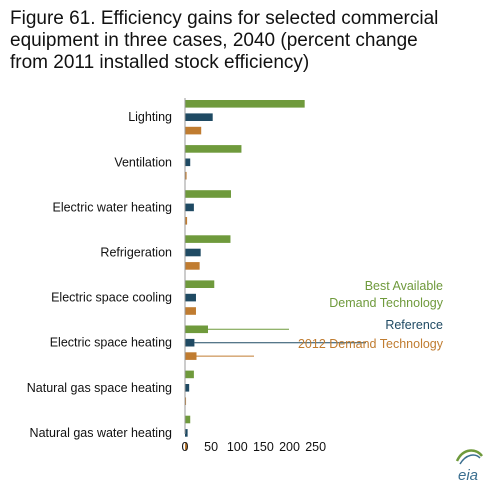 This screenshot has height=492, width=495. What do you see at coordinates (211, 447) in the screenshot?
I see `x-tick-label-50: 50` at bounding box center [211, 447].